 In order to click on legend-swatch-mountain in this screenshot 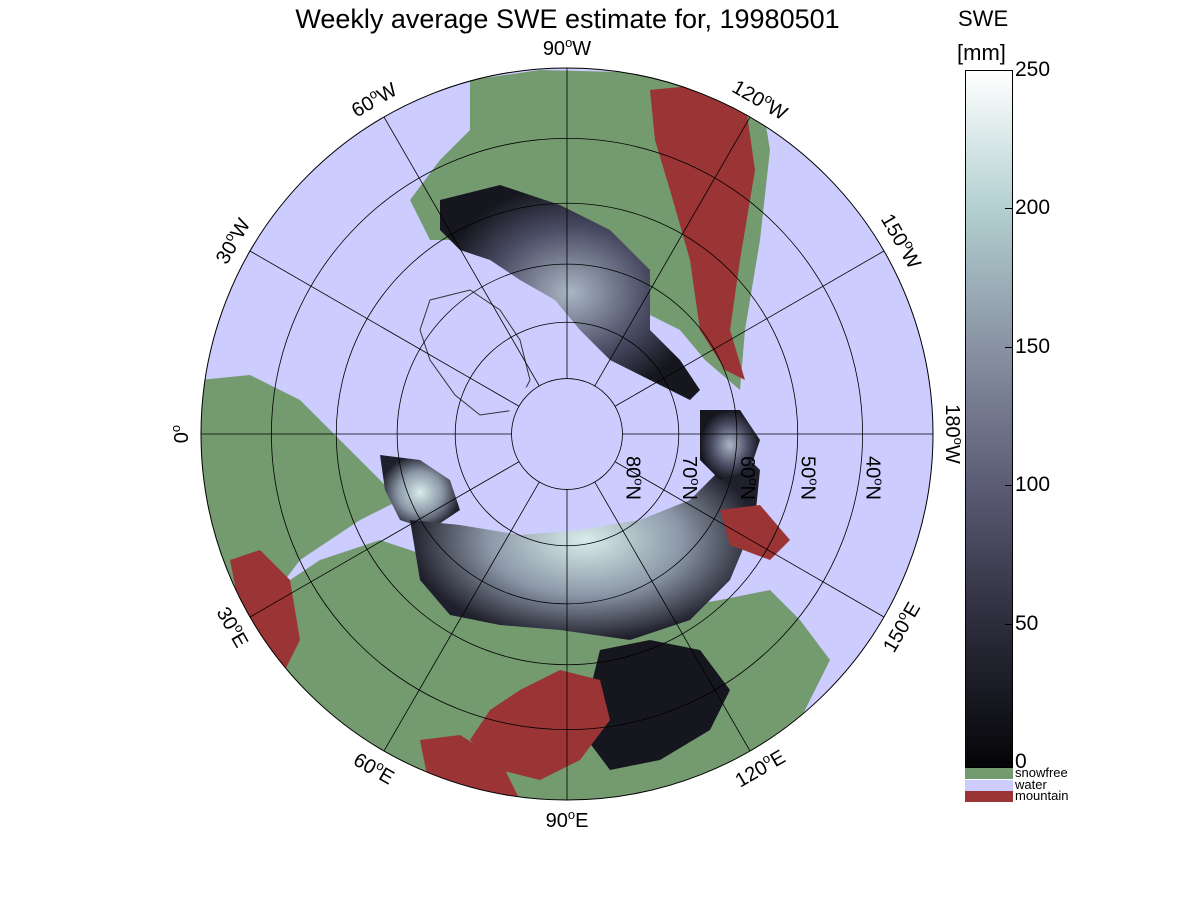, I will do `click(989, 796)`.